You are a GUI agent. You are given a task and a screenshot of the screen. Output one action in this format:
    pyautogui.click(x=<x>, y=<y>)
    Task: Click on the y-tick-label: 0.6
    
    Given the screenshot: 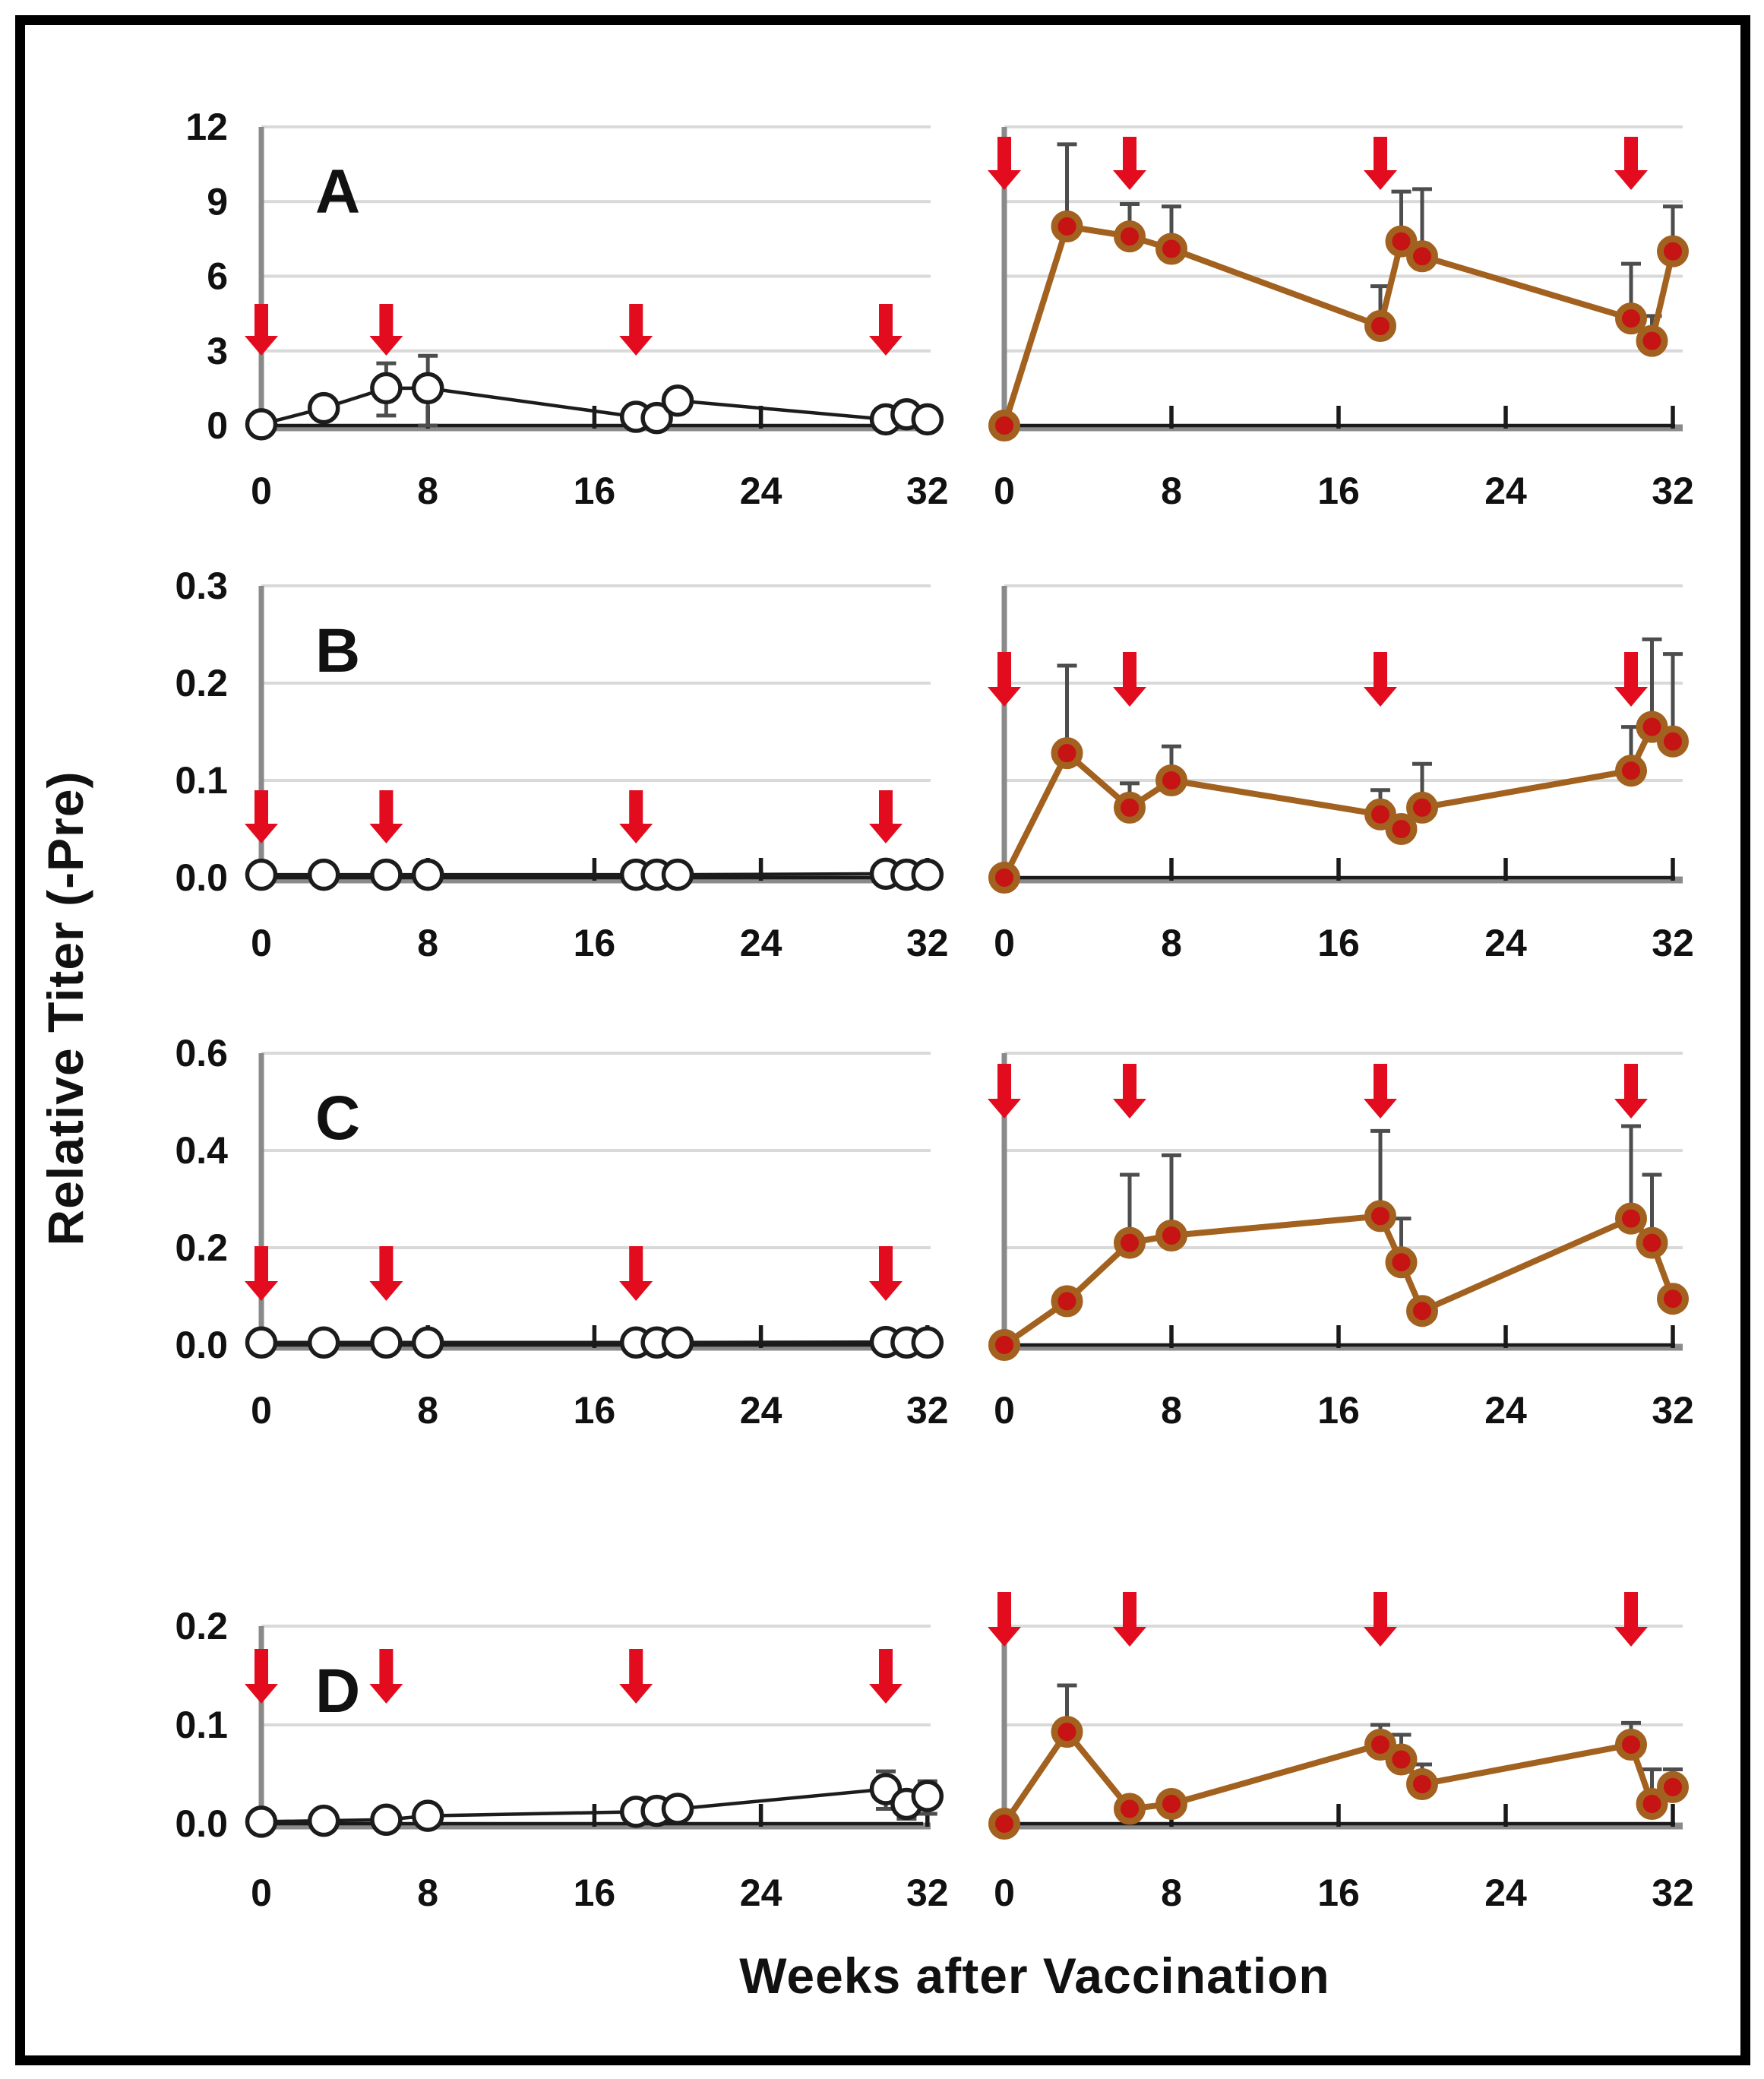 What is the action you would take?
    pyautogui.click(x=201, y=1053)
    